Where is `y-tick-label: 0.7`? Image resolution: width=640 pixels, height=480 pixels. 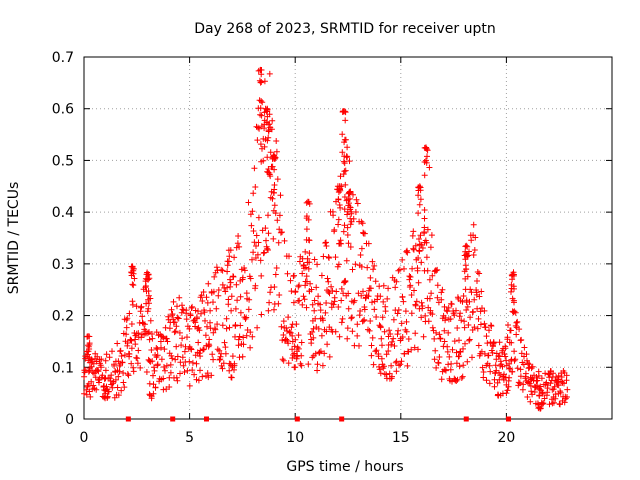 y-tick-label: 0.7 is located at coordinates (63, 58).